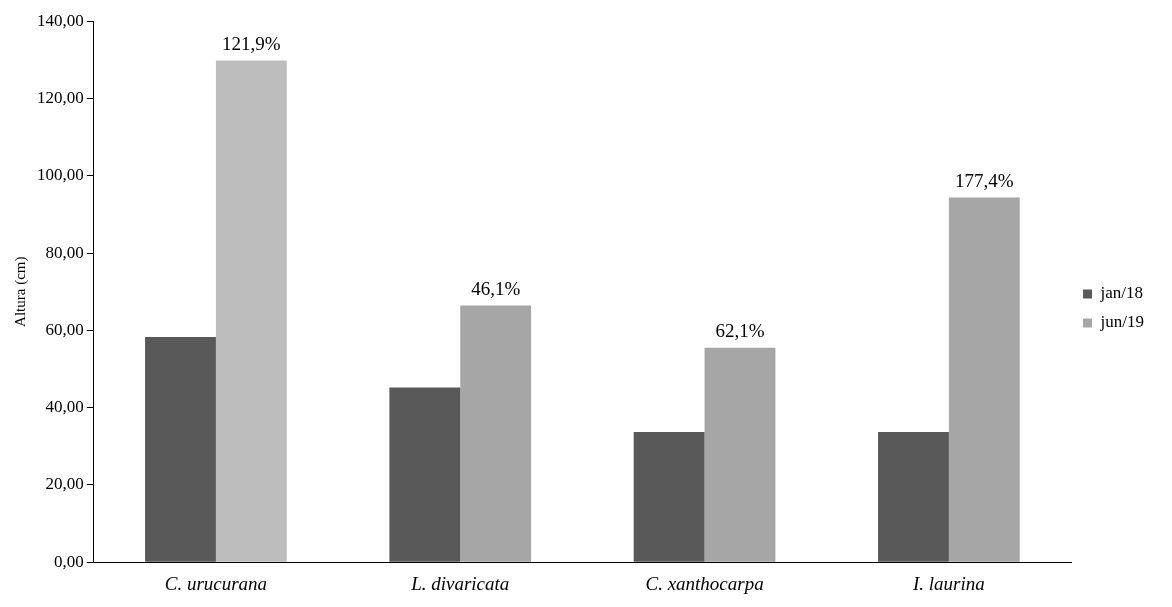 Image resolution: width=1172 pixels, height=607 pixels. What do you see at coordinates (64, 329) in the screenshot?
I see `y-tick-label: 60,00` at bounding box center [64, 329].